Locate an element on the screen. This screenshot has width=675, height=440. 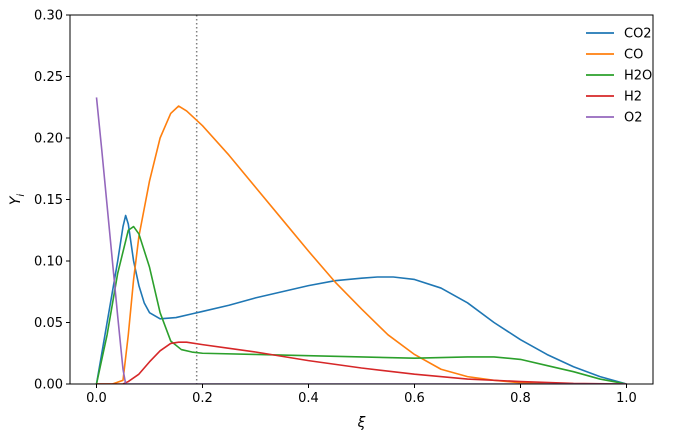
legend-label-co2: CO2 is located at coordinates (638, 34).